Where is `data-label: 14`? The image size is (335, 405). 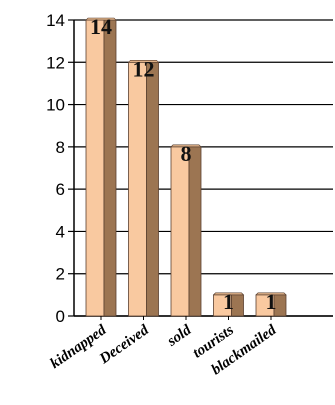 data-label: 14 is located at coordinates (101, 26).